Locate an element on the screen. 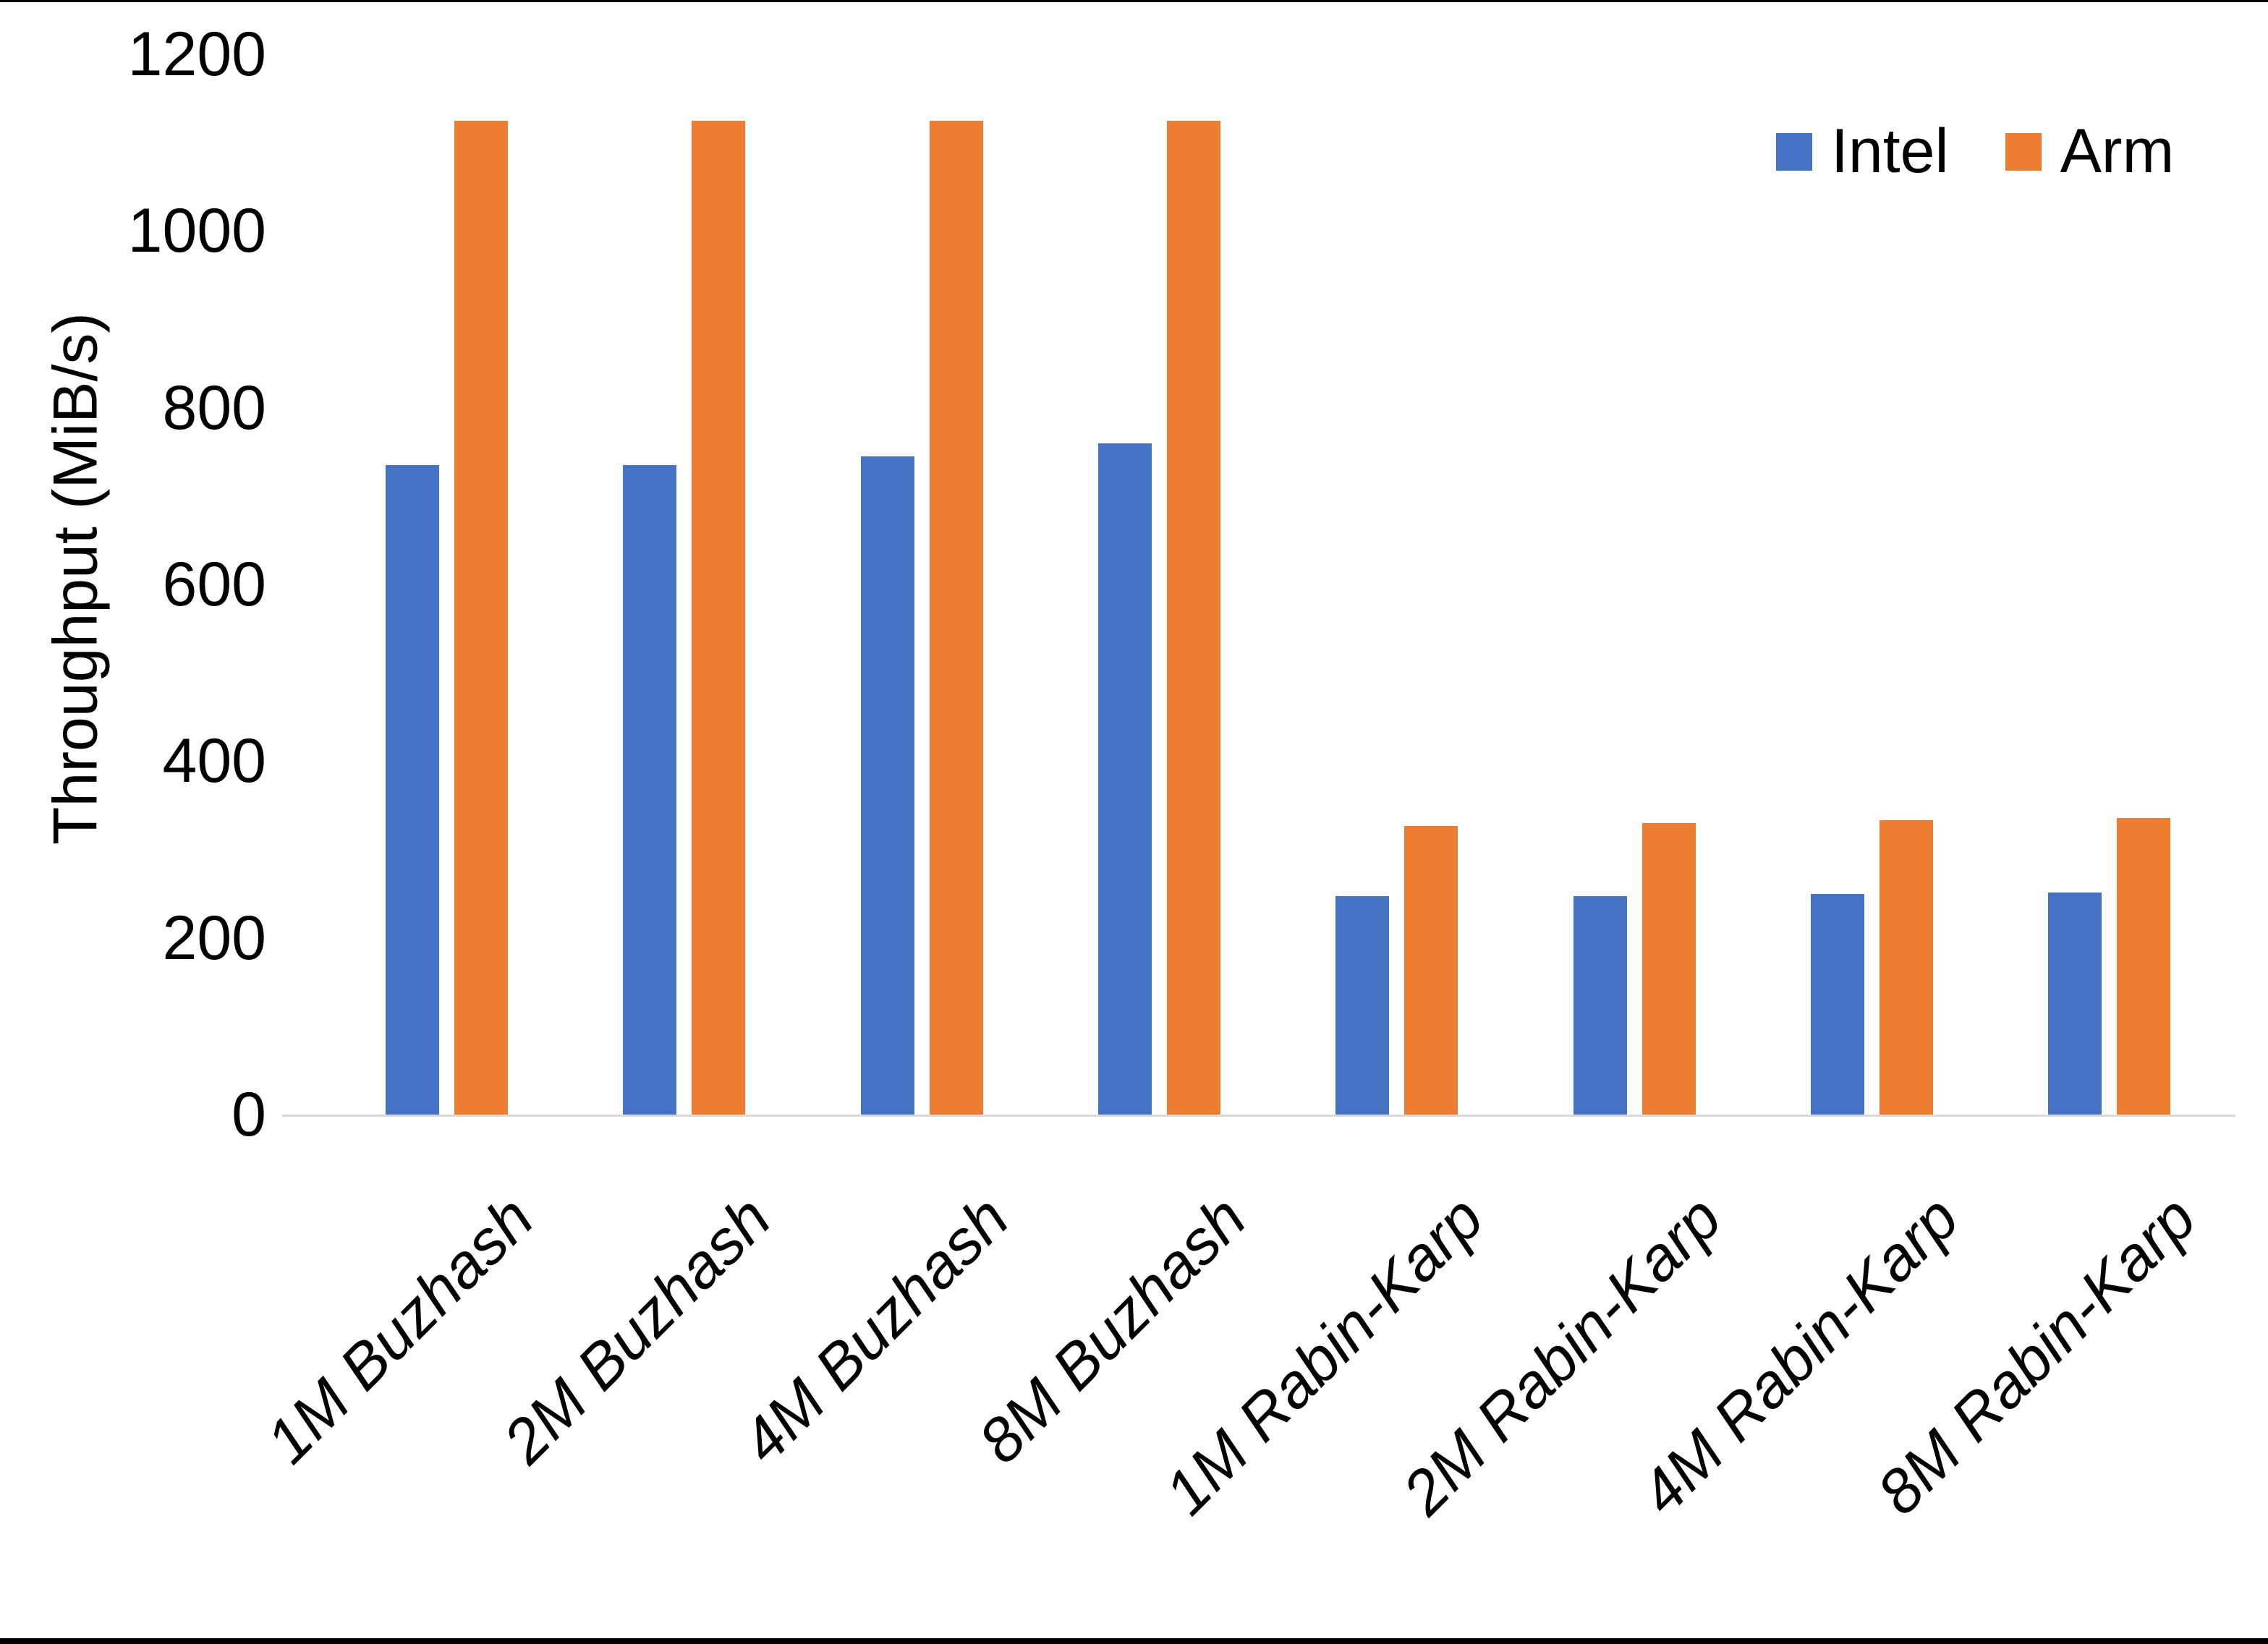 The width and height of the screenshot is (2268, 1644). y-axis-tick-labels: 0 200 400 600 800 1000 1200 is located at coordinates (133, 822).